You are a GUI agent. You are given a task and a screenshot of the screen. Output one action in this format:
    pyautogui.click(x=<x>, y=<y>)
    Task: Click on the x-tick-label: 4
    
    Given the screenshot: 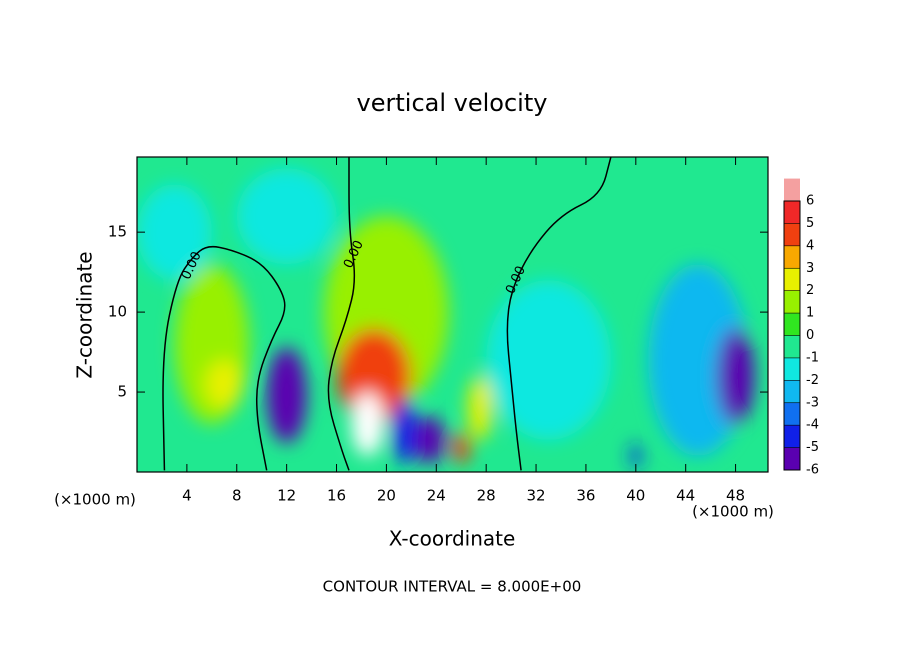 What is the action you would take?
    pyautogui.click(x=187, y=496)
    